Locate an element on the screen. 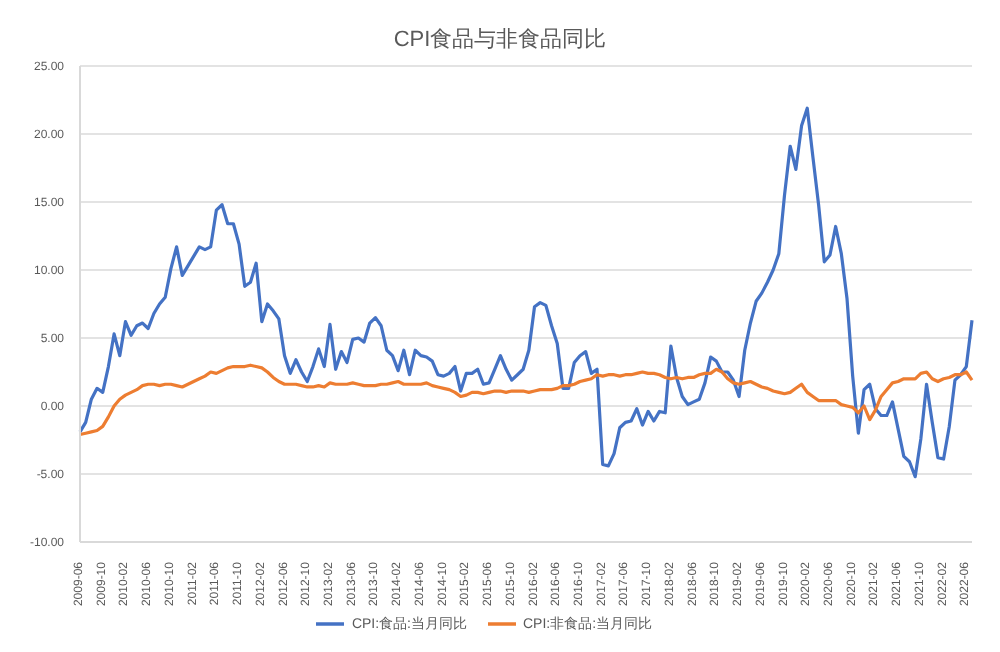 This screenshot has height=652, width=1000. line-series is located at coordinates (526, 400).